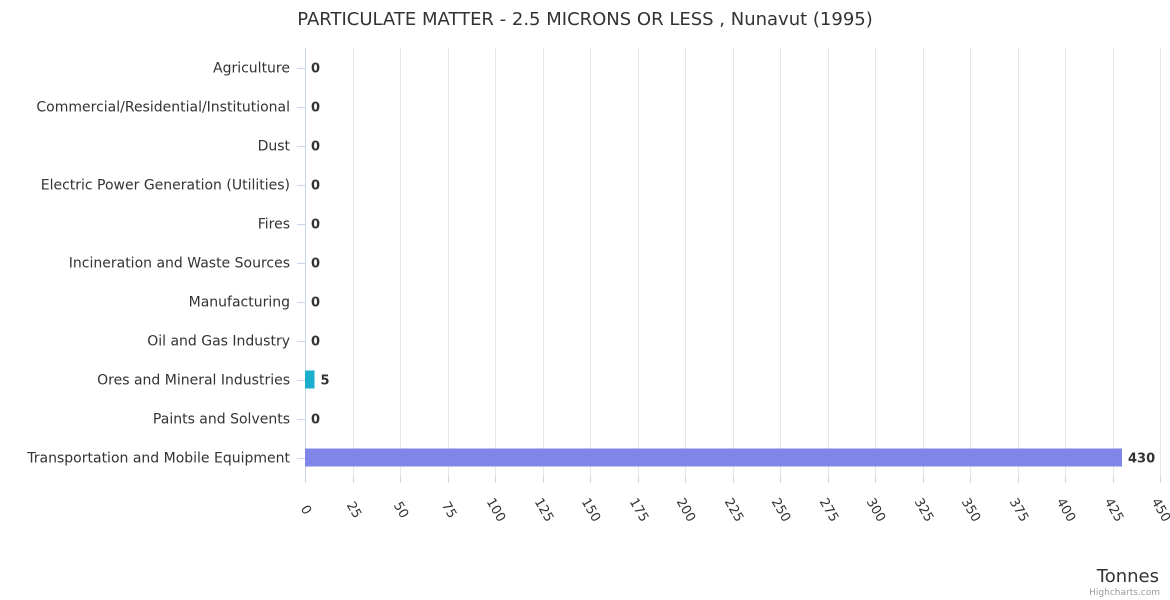 Image resolution: width=1170 pixels, height=600 pixels. I want to click on x-tick-label: 350, so click(970, 510).